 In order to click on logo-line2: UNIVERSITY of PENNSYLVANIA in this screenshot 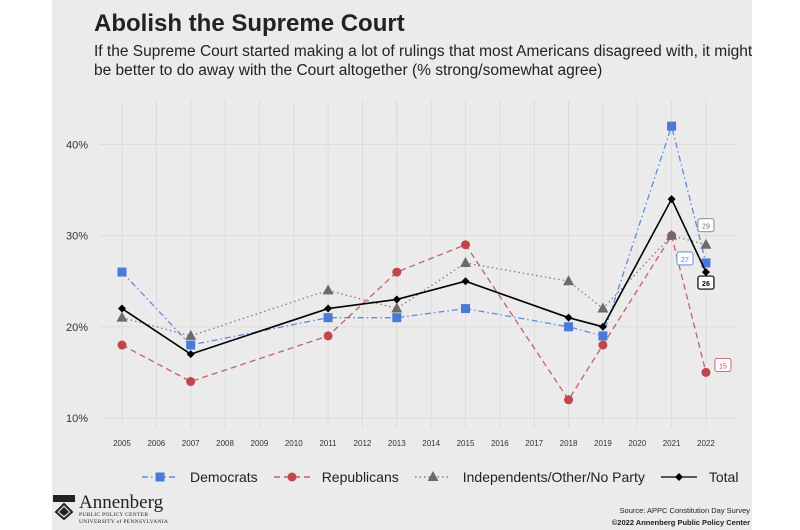, I will do `click(124, 522)`.